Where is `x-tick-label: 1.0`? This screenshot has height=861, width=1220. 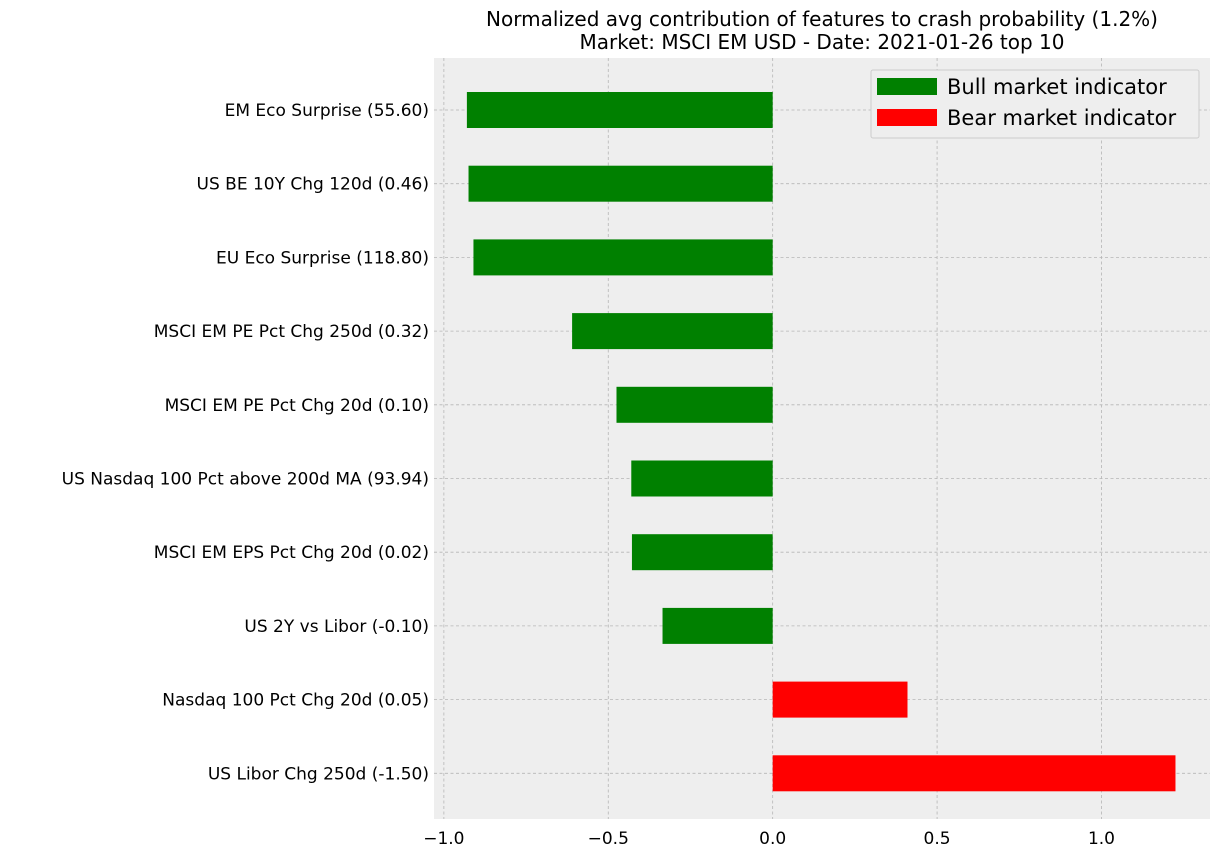
x-tick-label: 1.0 is located at coordinates (1101, 839).